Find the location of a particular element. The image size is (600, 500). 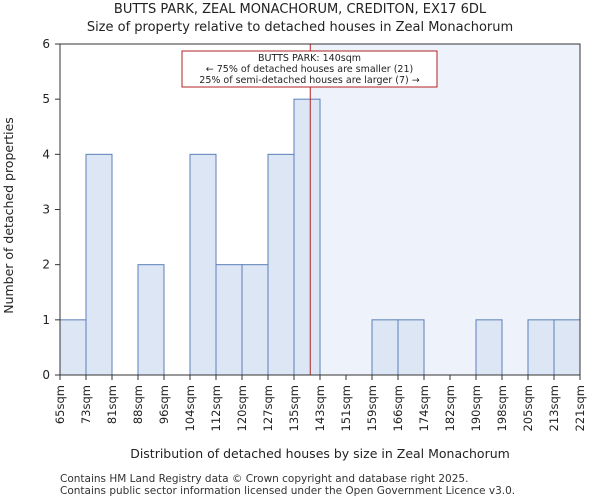

annotation-line-1: BUTTS PARK: 140sqm is located at coordinates (309, 58).